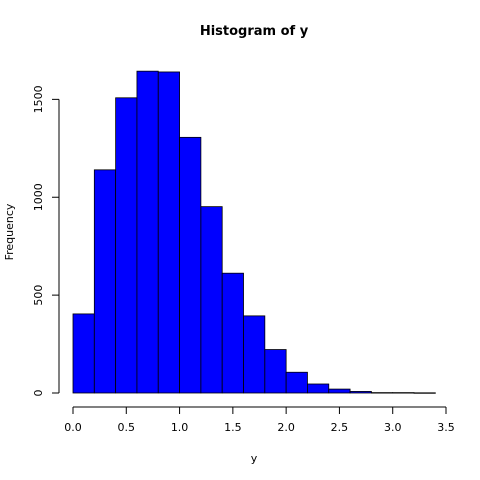 This screenshot has width=480, height=480. Describe the element at coordinates (233, 427) in the screenshot. I see `x-tick-label: 1.5` at that location.